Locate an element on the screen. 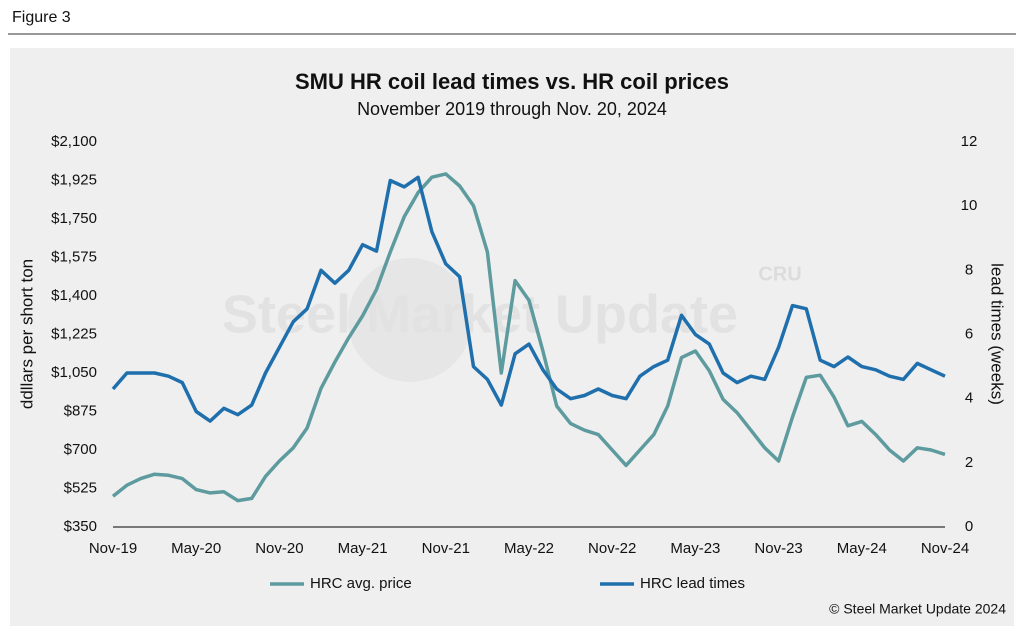 The height and width of the screenshot is (638, 1024). y2-tick-label: 12 is located at coordinates (969, 141).